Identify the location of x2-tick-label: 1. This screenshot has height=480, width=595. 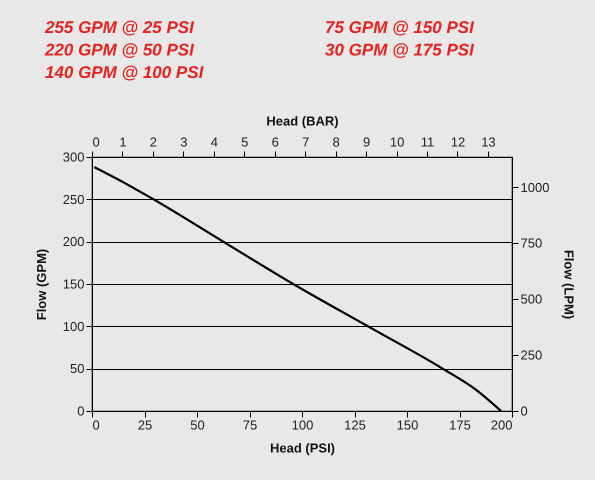
(123, 142).